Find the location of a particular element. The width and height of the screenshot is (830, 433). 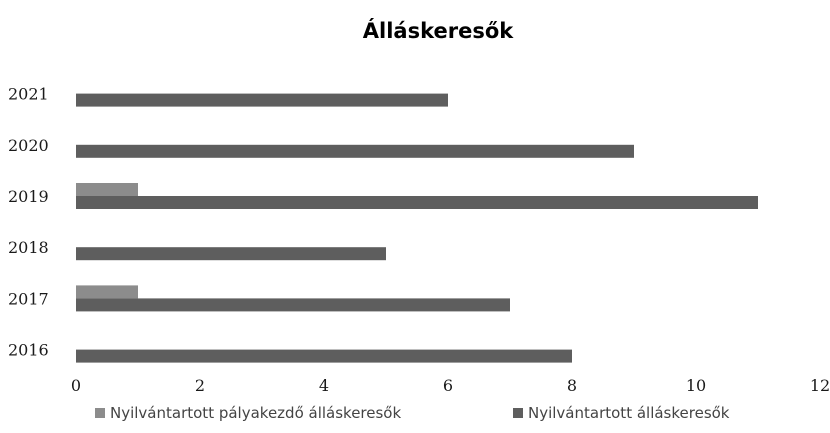

y-tick-label: 2019 is located at coordinates (28, 196).